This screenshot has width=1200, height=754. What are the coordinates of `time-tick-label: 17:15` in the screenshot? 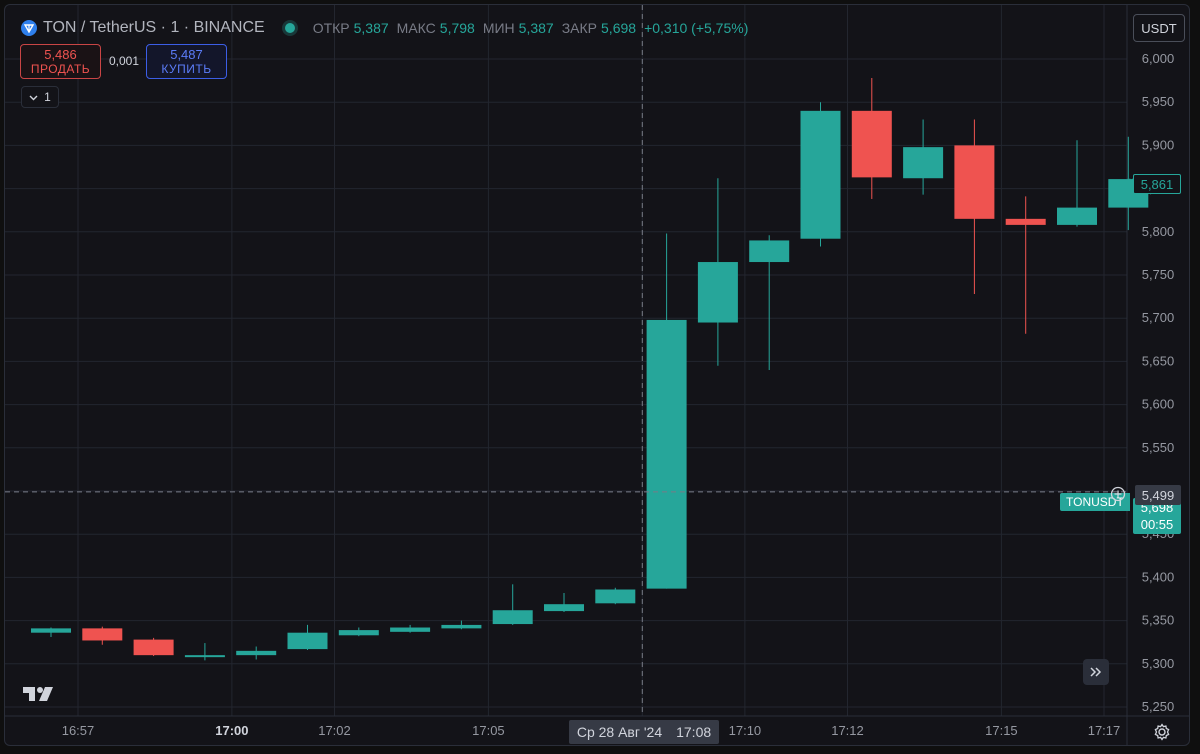 It's located at (1001, 730).